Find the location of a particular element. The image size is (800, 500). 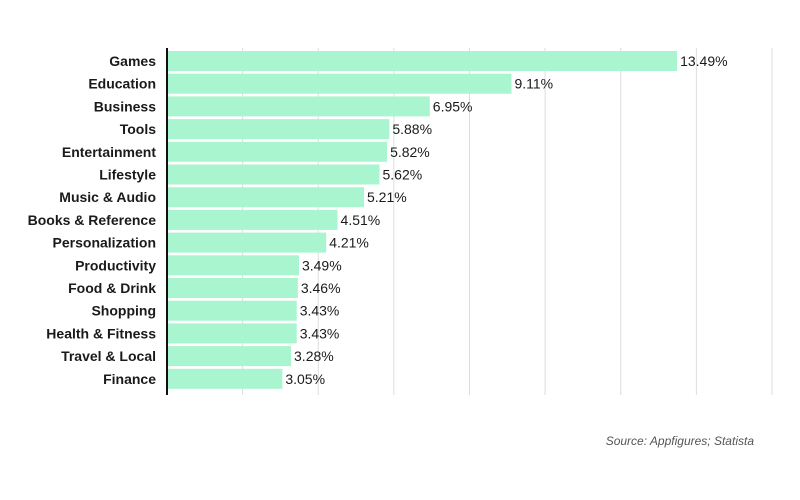

category-label: Productivity is located at coordinates (115, 265).